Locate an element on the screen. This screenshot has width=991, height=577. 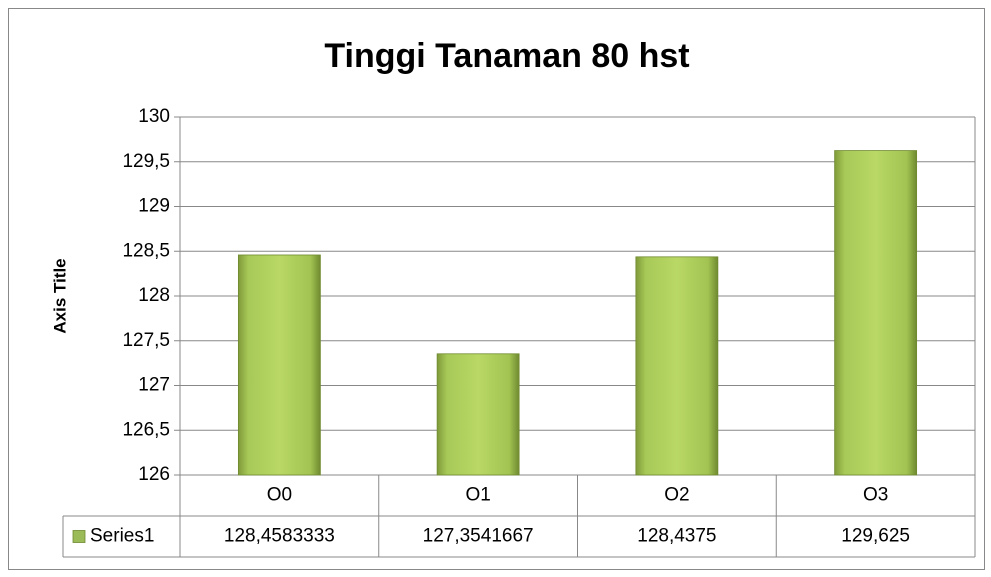
data-table-value: 127,3541667 is located at coordinates (478, 536).